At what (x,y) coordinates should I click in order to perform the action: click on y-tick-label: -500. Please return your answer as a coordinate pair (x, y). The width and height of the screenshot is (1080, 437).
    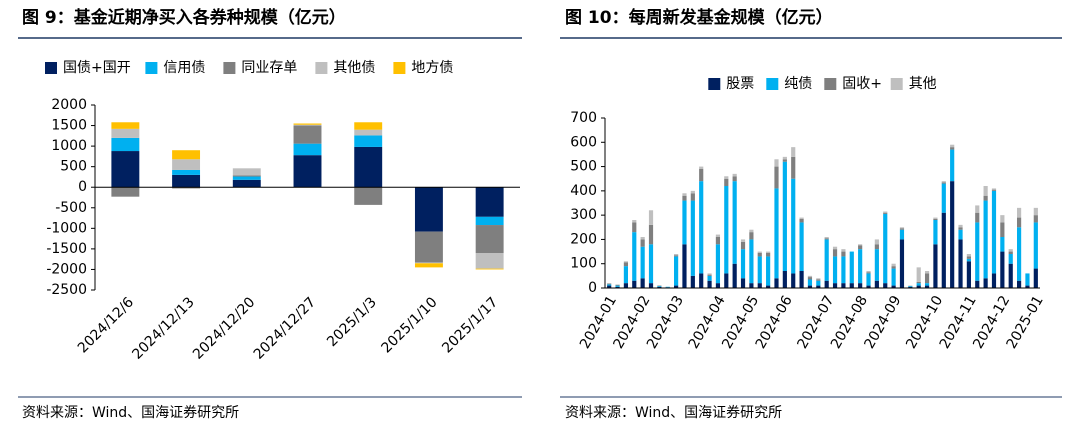
    Looking at the image, I should click on (71, 208).